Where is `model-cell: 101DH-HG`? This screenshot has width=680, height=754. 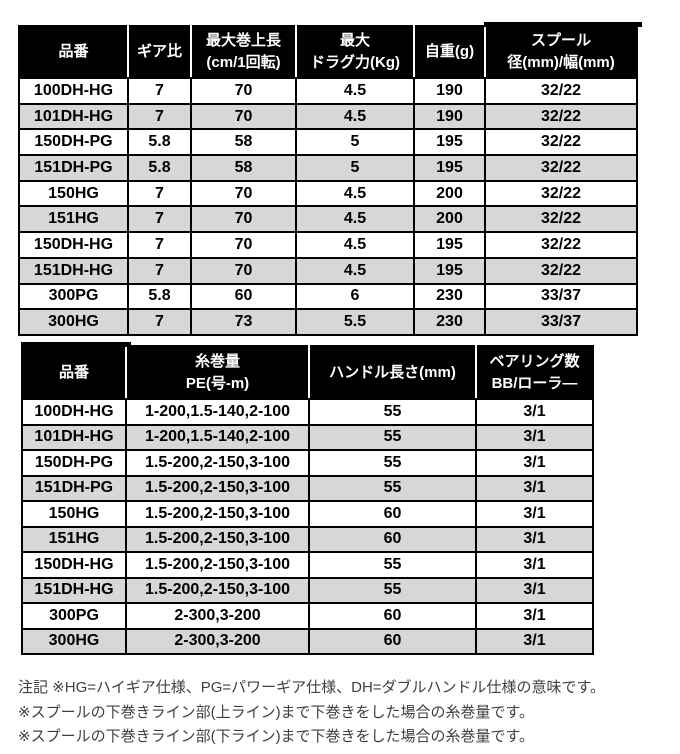
model-cell: 101DH-HG is located at coordinates (73, 116).